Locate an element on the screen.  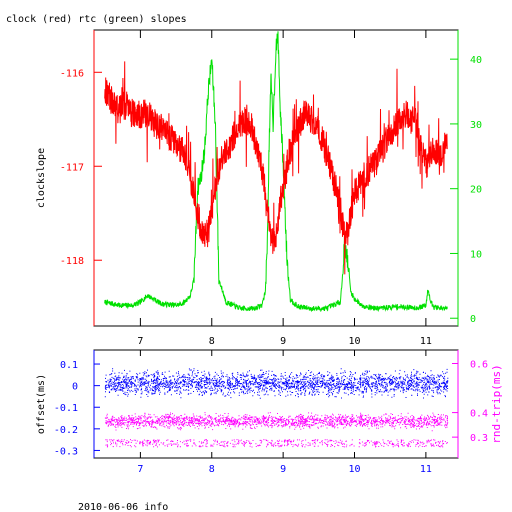
bottom-x-tick-label: 9 is located at coordinates (283, 469).